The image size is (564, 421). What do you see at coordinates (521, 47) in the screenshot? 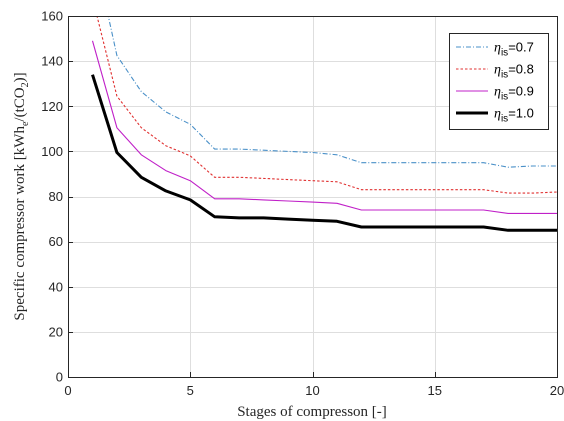
I see `legend-value: =0.7` at bounding box center [521, 47].